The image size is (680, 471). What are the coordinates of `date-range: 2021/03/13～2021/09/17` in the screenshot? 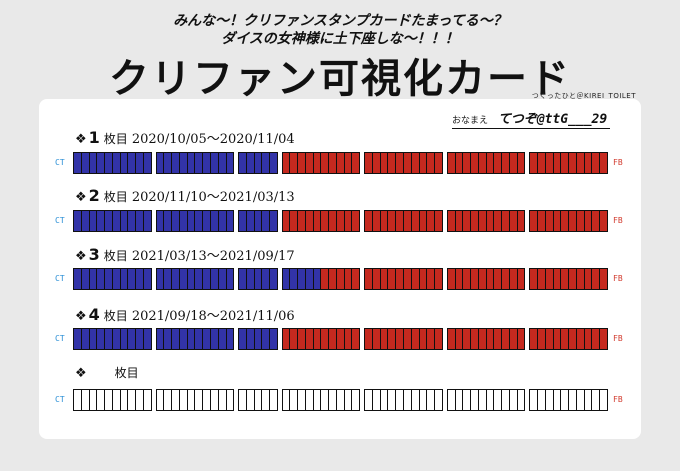 It's located at (213, 256).